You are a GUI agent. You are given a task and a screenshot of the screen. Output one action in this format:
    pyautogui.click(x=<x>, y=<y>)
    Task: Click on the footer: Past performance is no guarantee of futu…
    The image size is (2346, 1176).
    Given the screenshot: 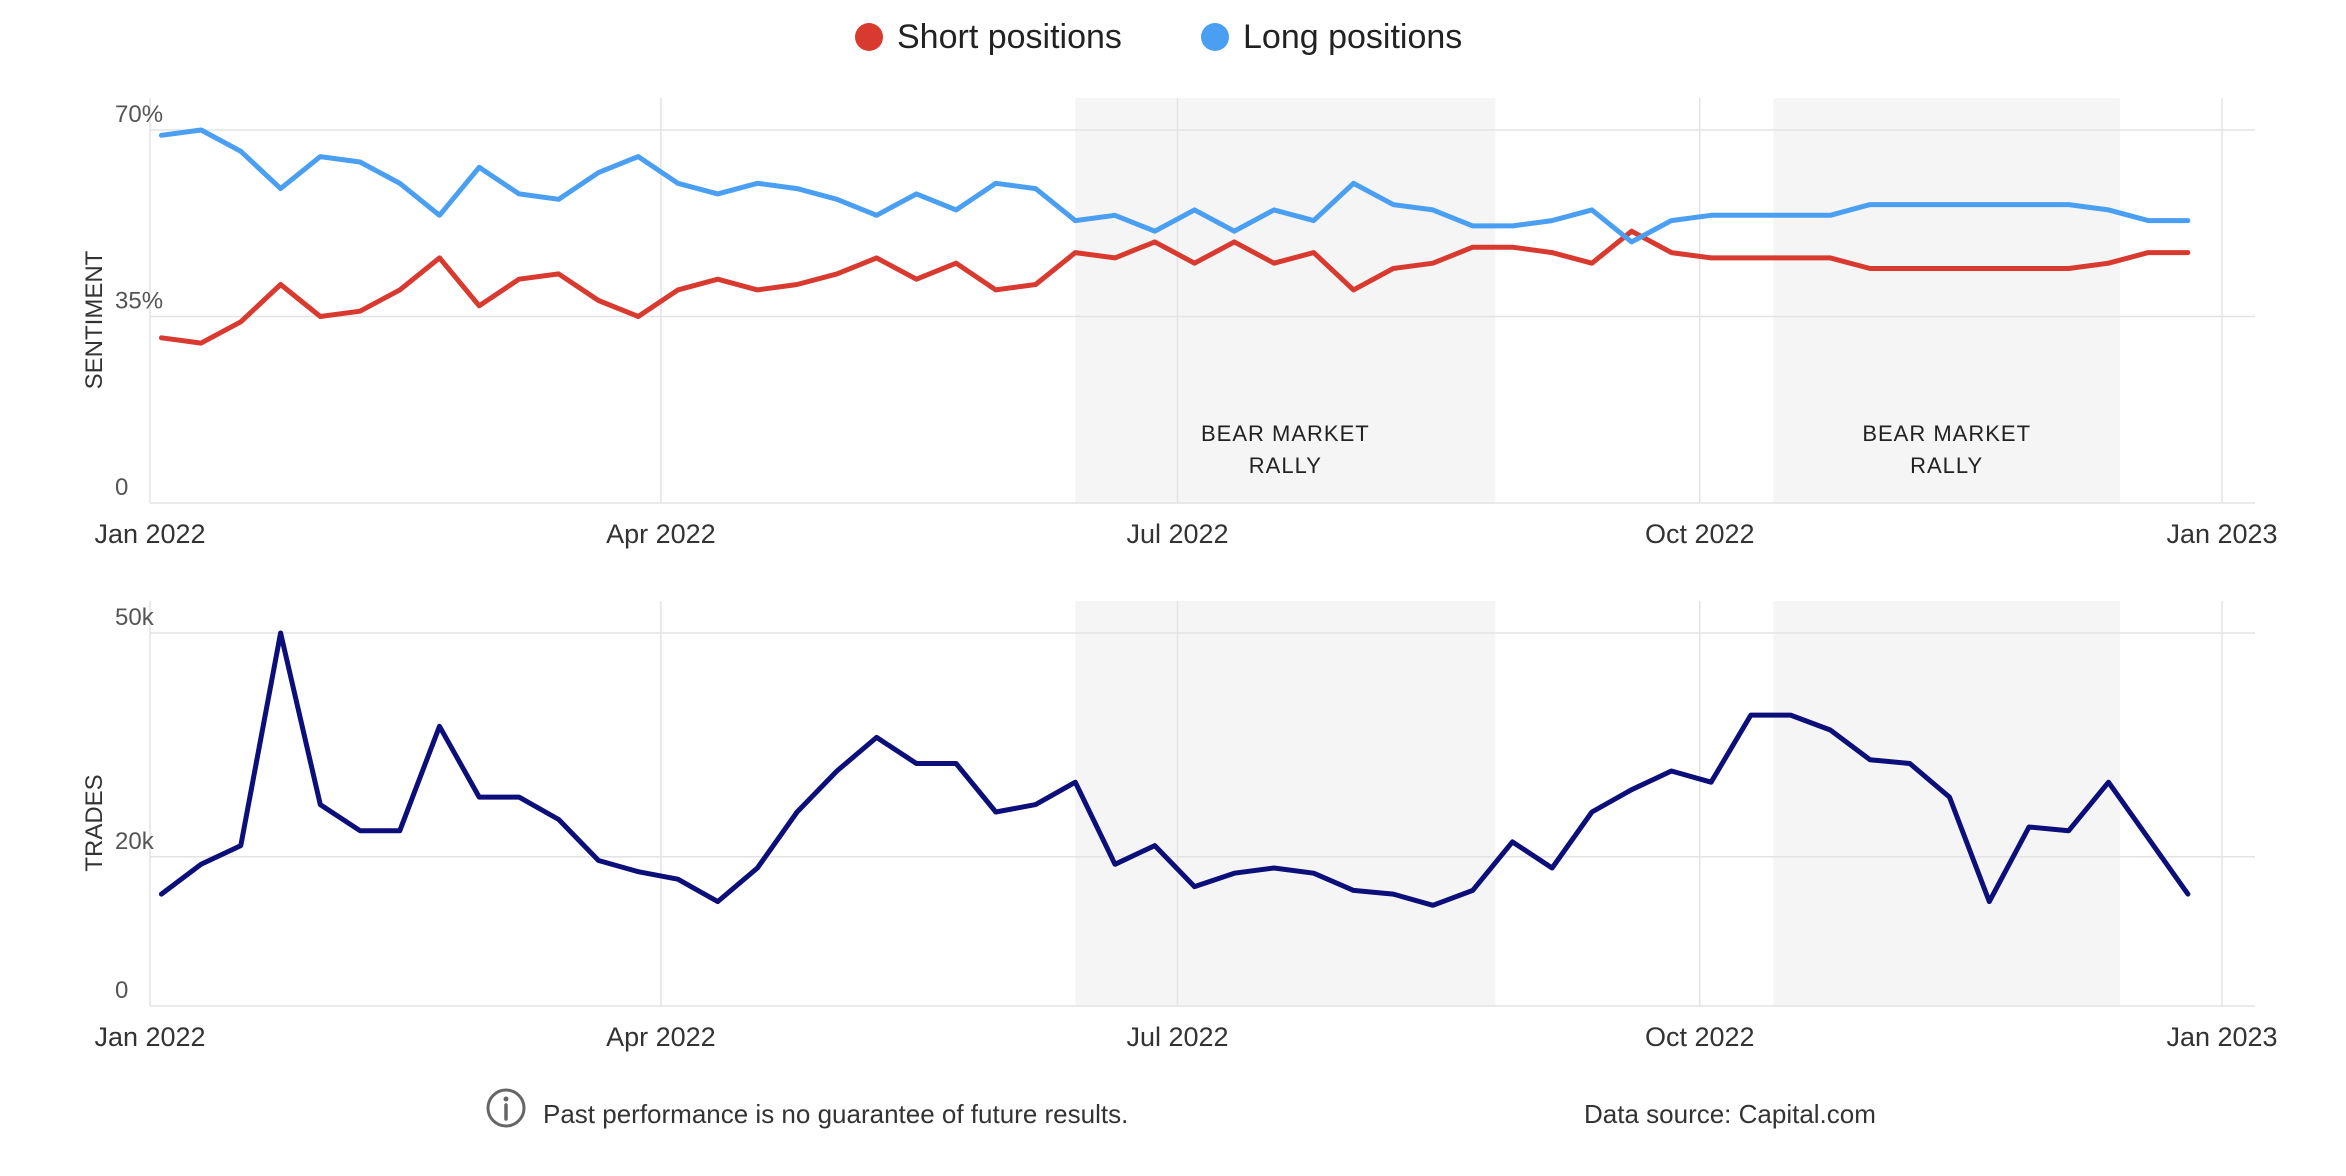 What is the action you would take?
    pyautogui.click(x=1181, y=1108)
    